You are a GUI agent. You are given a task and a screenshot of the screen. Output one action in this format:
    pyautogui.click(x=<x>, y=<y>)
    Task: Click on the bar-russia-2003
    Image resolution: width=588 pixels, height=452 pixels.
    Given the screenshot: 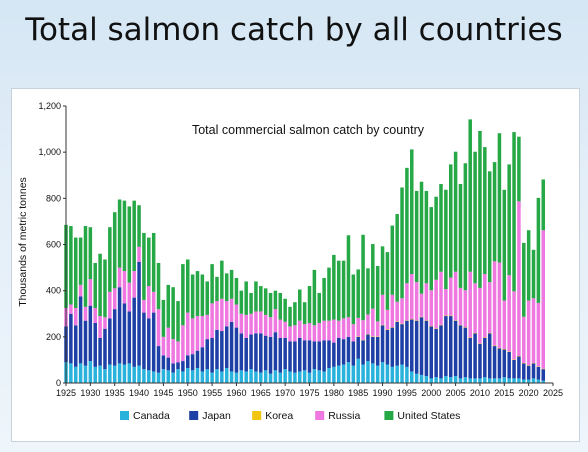 What is the action you would take?
    pyautogui.click(x=446, y=302)
    